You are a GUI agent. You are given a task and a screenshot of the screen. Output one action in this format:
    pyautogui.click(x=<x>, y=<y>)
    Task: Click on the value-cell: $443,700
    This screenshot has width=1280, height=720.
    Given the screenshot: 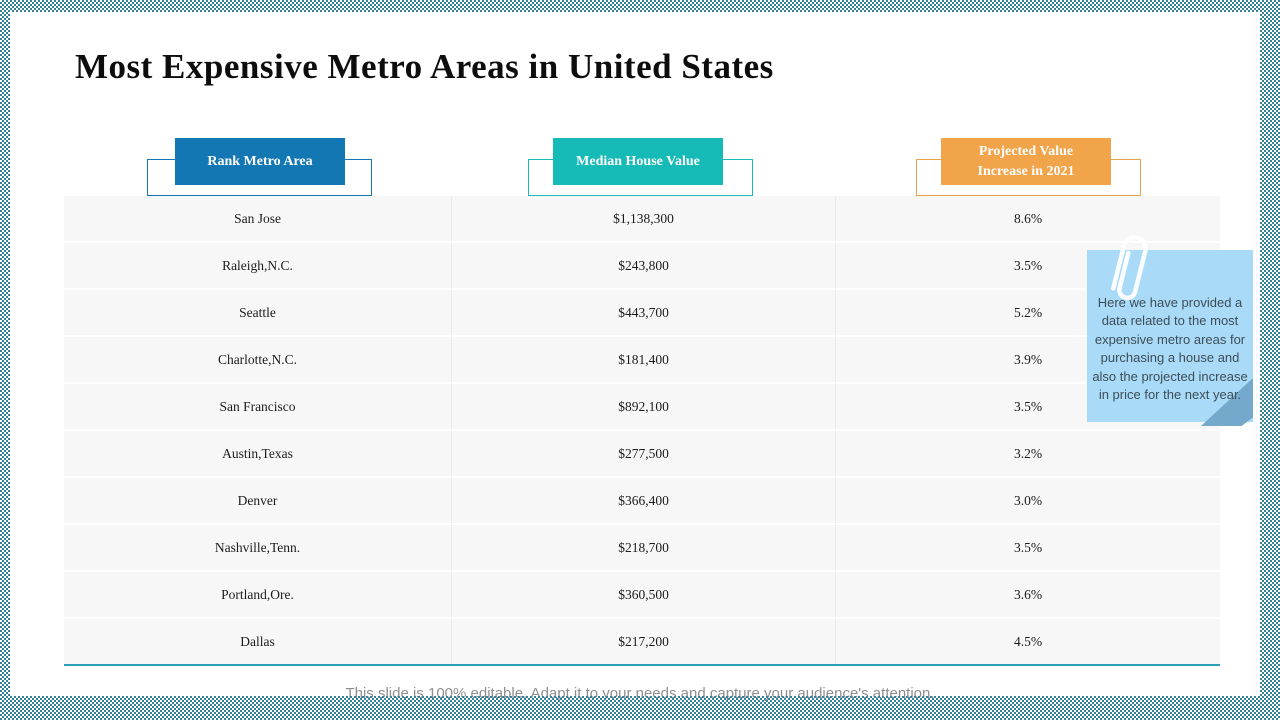 What is the action you would take?
    pyautogui.click(x=643, y=312)
    